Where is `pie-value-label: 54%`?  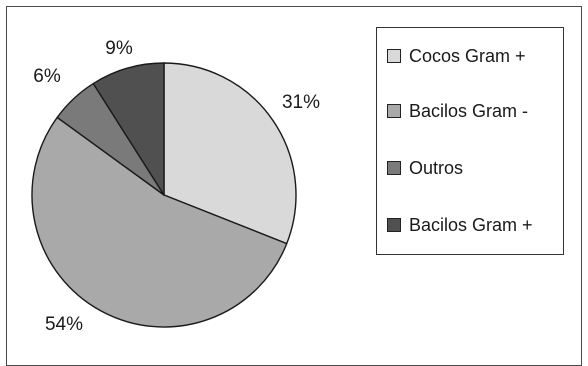 pie-value-label: 54% is located at coordinates (64, 324).